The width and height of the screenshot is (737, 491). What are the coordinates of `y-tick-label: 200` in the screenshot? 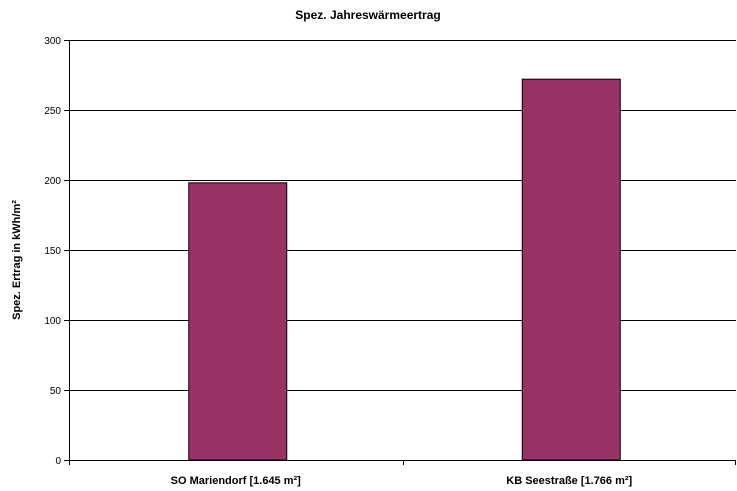 It's located at (52, 181).